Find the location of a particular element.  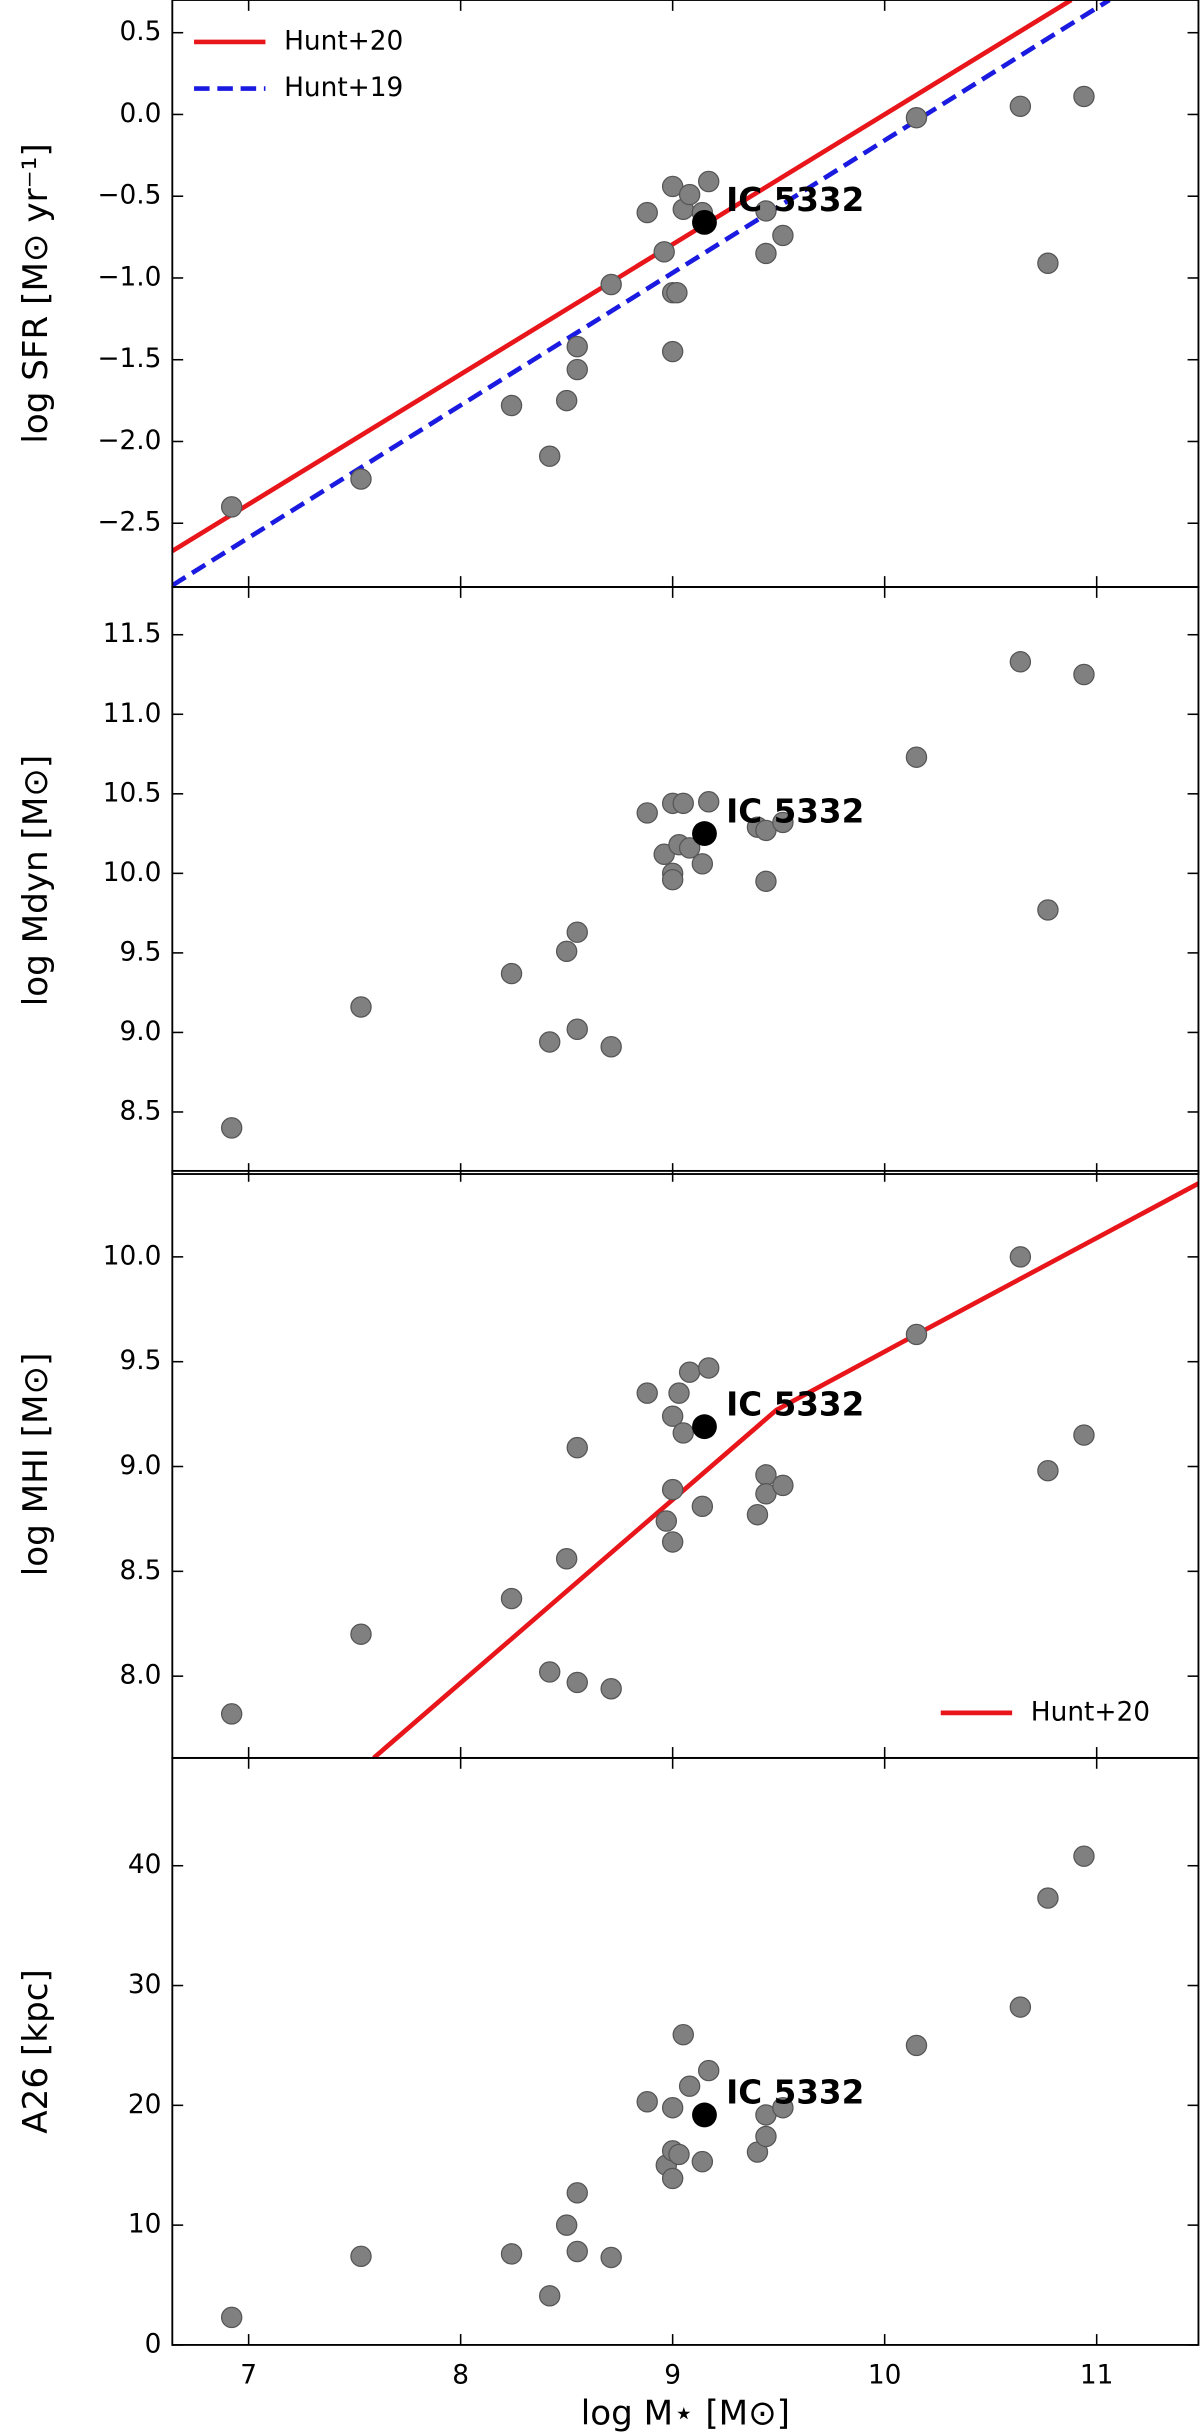

legend-label: Hunt+20 is located at coordinates (343, 41).